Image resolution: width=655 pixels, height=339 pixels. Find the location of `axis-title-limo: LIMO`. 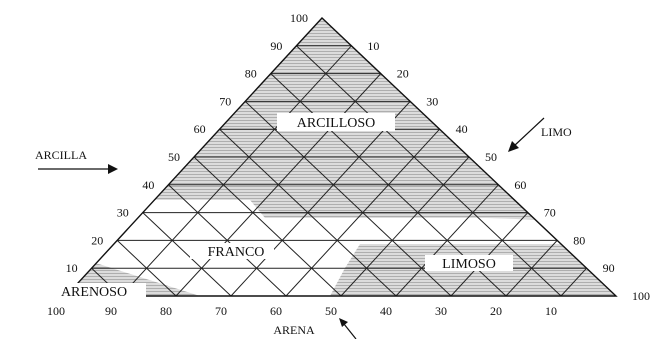

axis-title-limo: LIMO is located at coordinates (556, 132).